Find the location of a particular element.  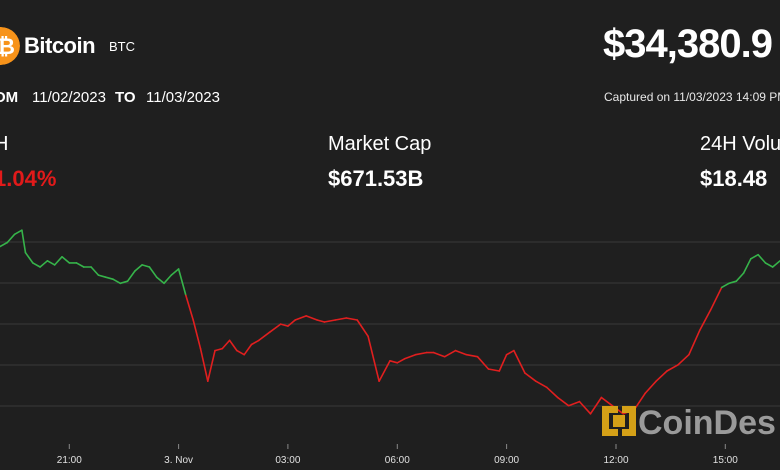

market-cap-label: Market Cap is located at coordinates (380, 144).